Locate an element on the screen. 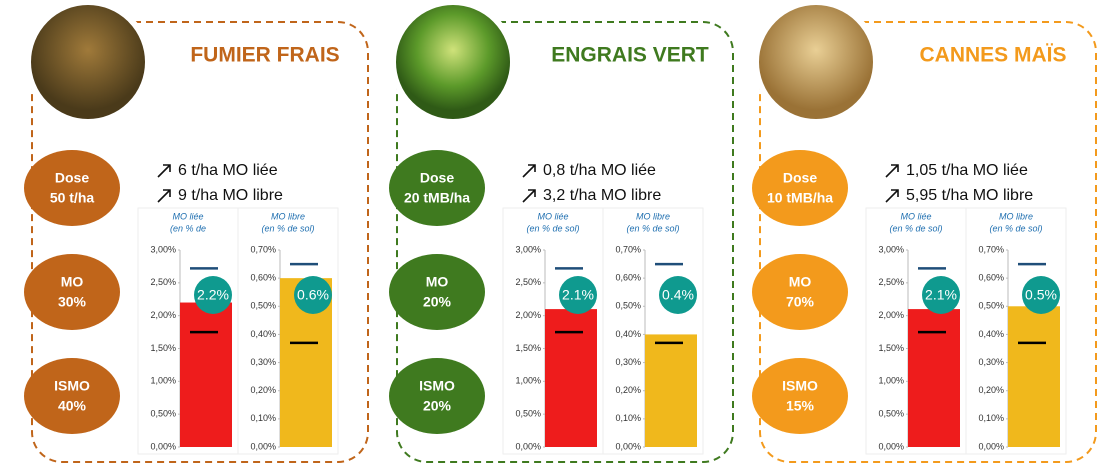 The height and width of the screenshot is (472, 1110). gain-text: 5,95 t/ha MO libre is located at coordinates (969, 195).